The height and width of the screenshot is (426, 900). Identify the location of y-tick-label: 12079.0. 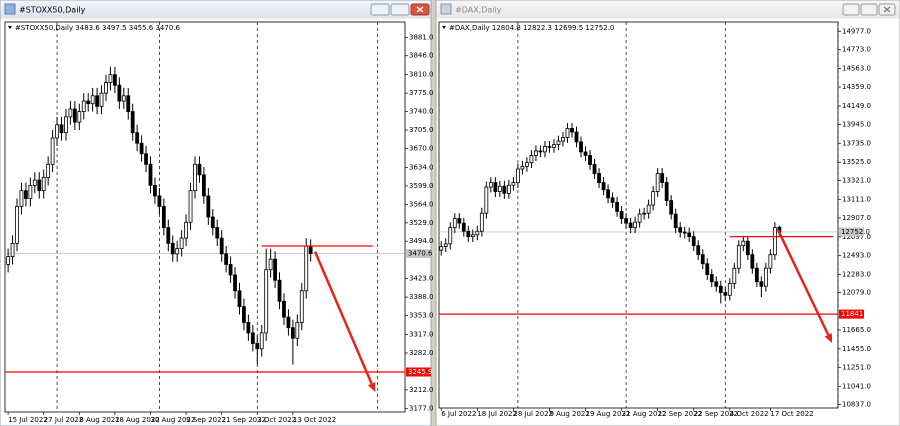
(856, 293).